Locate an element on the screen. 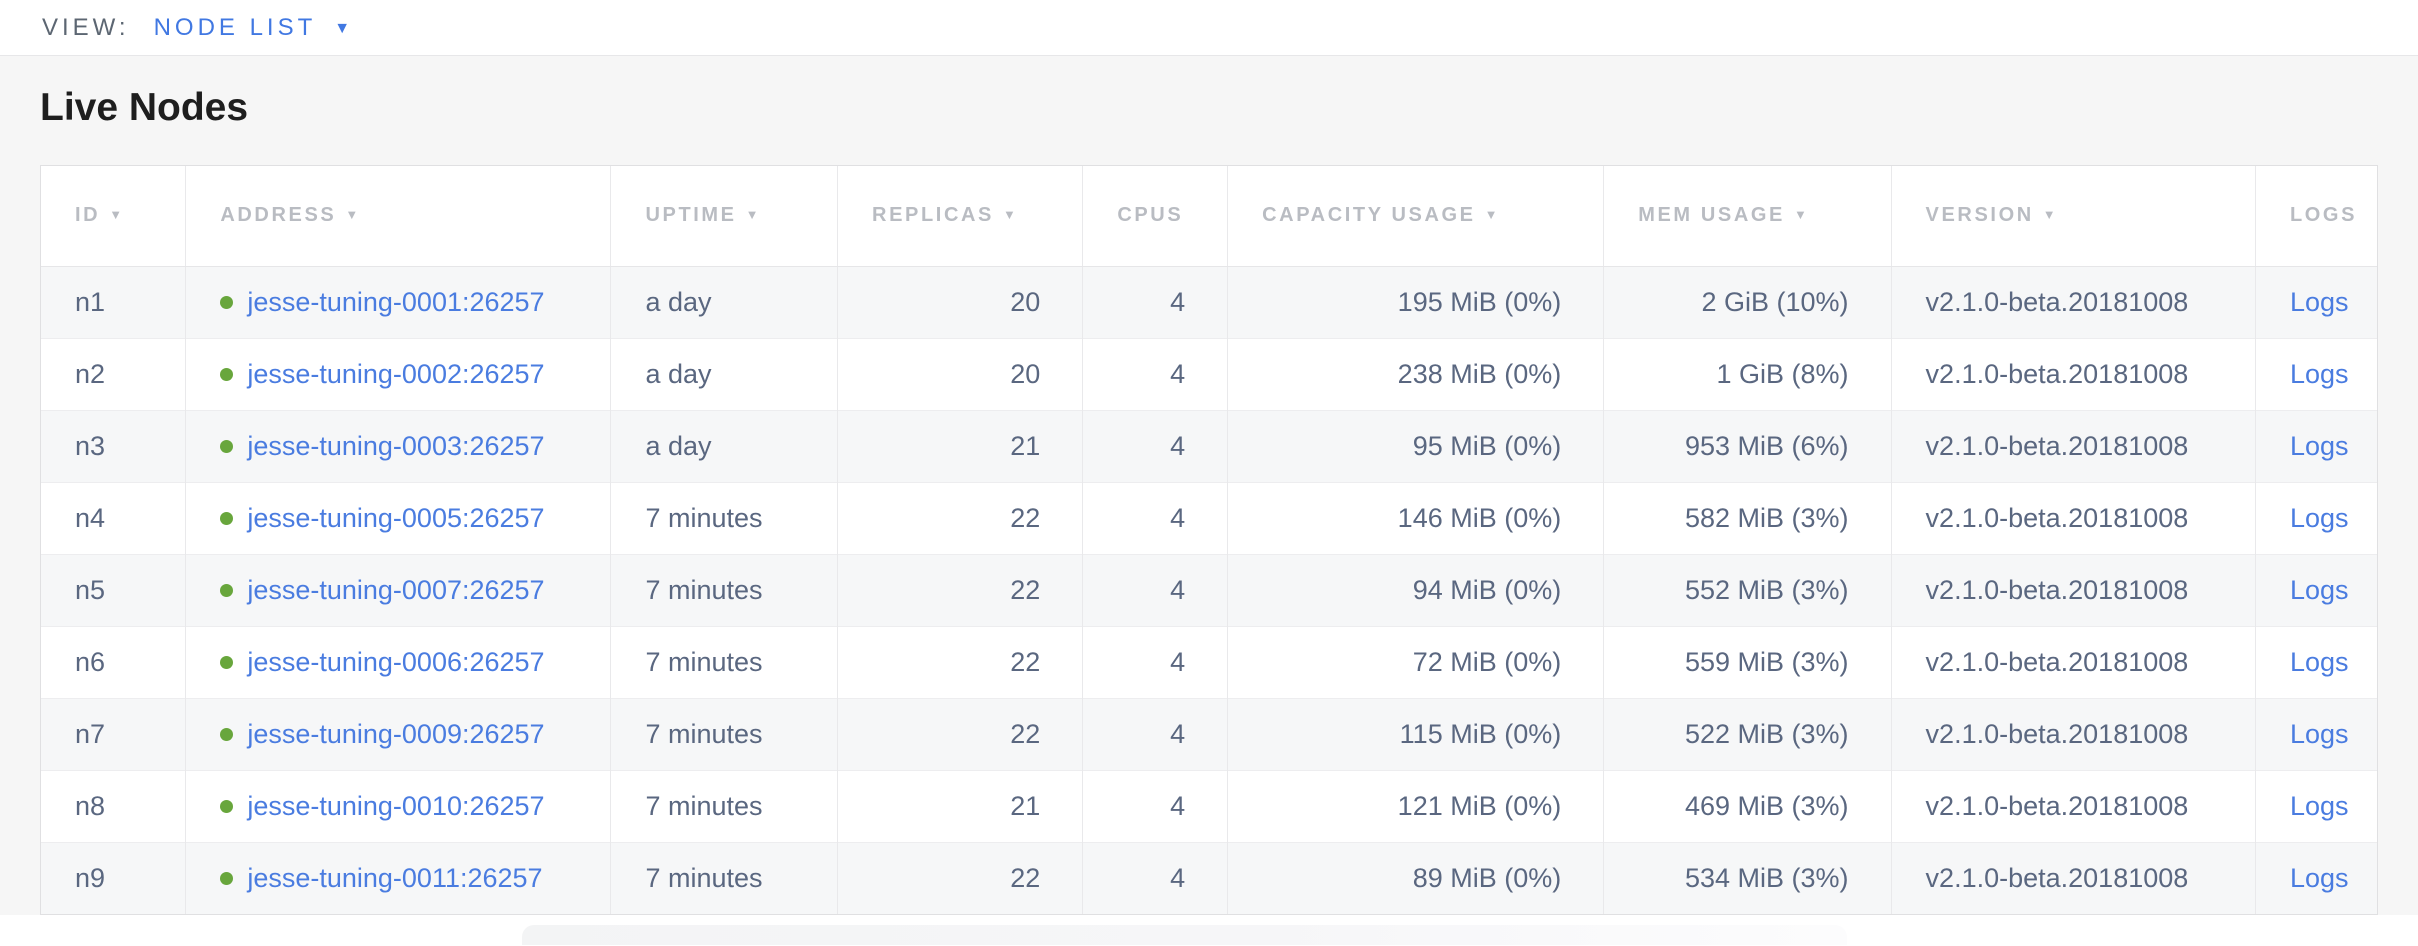  view-selector-dropdown: NODE LIST ▼ is located at coordinates (252, 28).